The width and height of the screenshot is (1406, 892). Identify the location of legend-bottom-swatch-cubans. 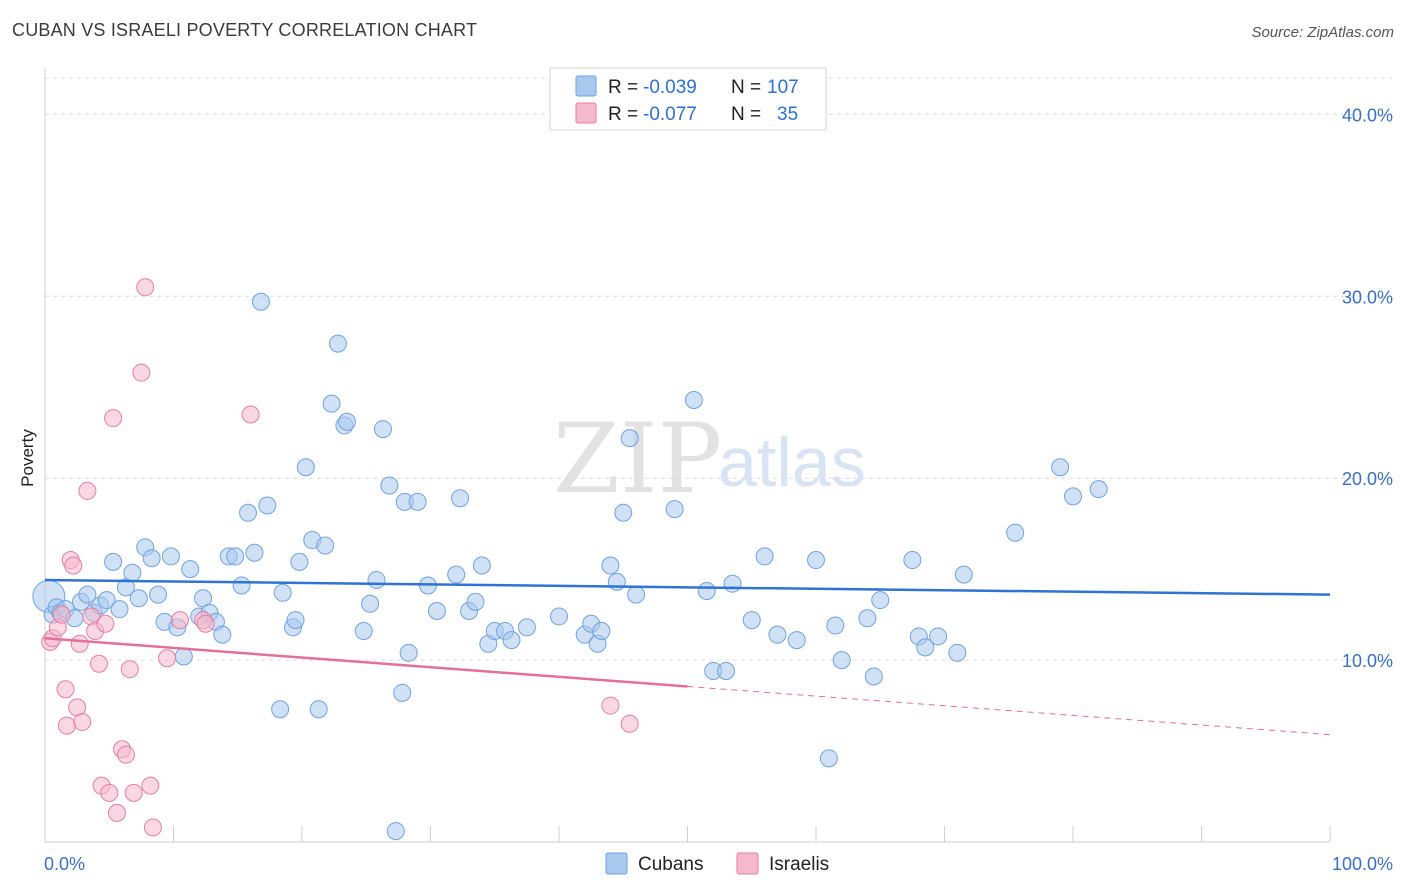
(616, 863).